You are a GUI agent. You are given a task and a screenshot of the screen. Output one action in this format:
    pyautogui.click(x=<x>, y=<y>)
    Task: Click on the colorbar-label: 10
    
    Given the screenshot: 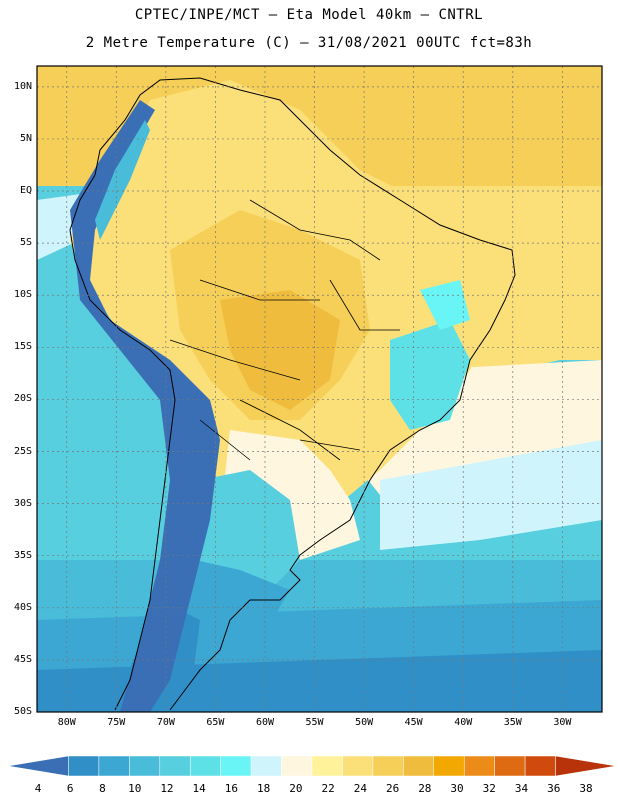 What is the action you would take?
    pyautogui.click(x=135, y=788)
    